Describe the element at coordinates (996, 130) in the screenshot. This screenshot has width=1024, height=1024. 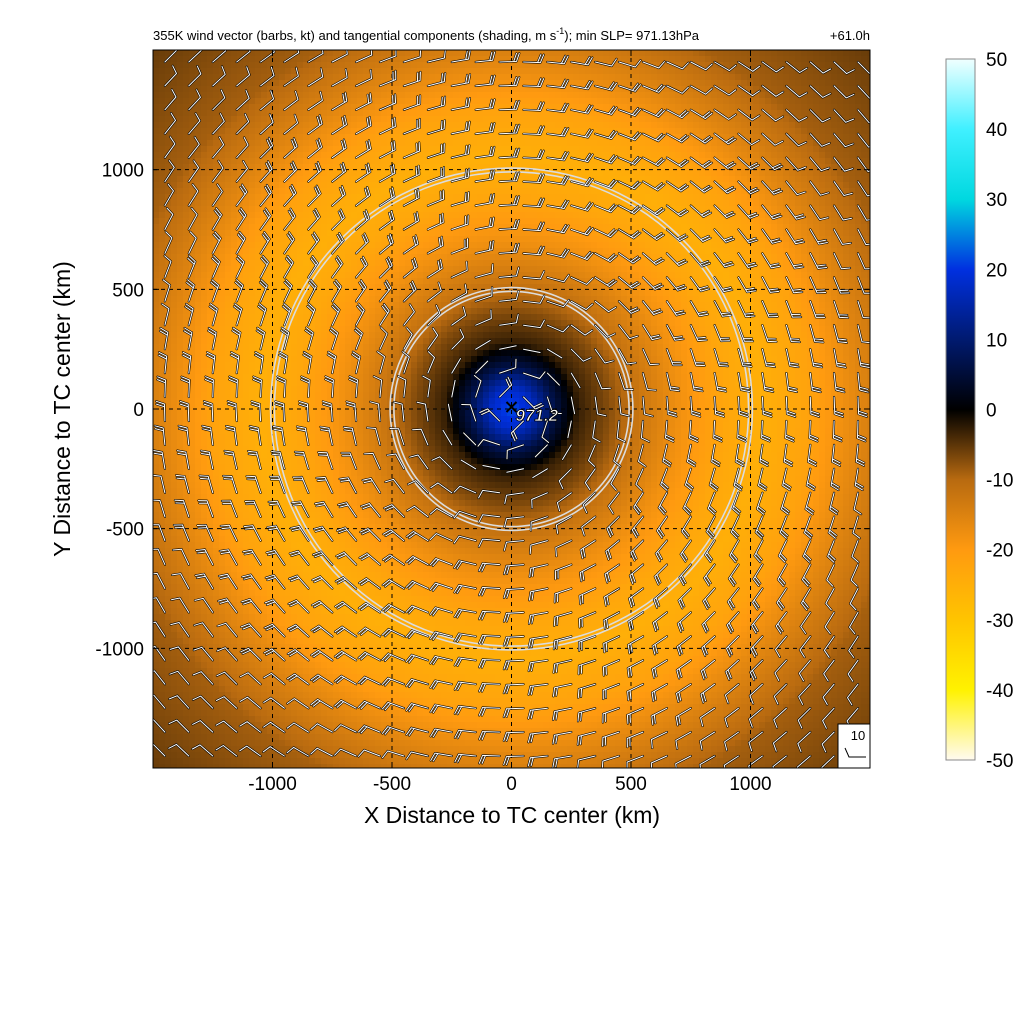
I see `colorbar-tick-label: 40` at that location.